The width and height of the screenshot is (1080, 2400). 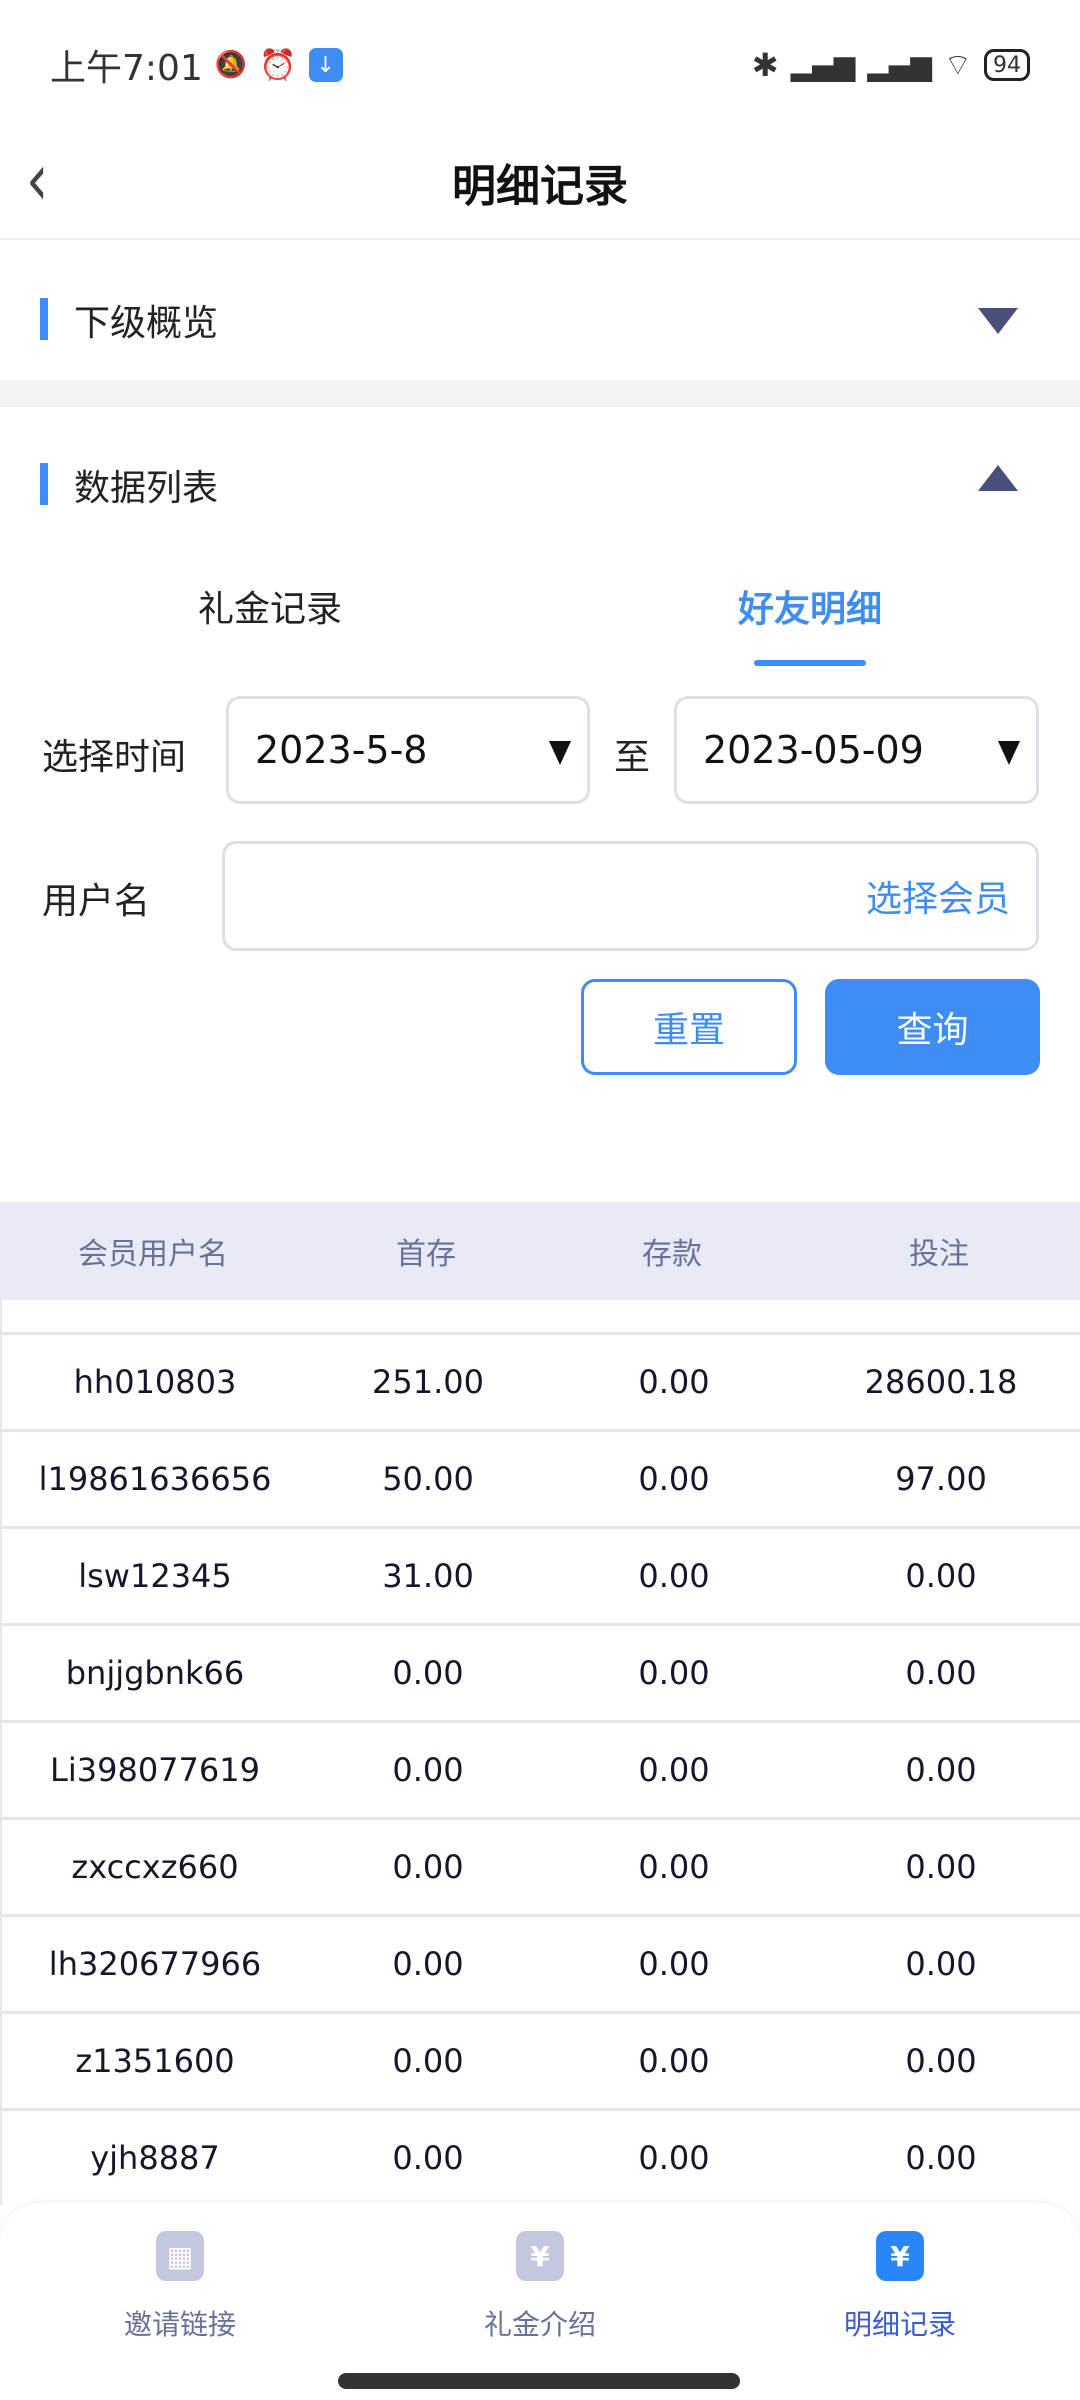 I want to click on qr-code-icon: ▦, so click(x=180, y=2256).